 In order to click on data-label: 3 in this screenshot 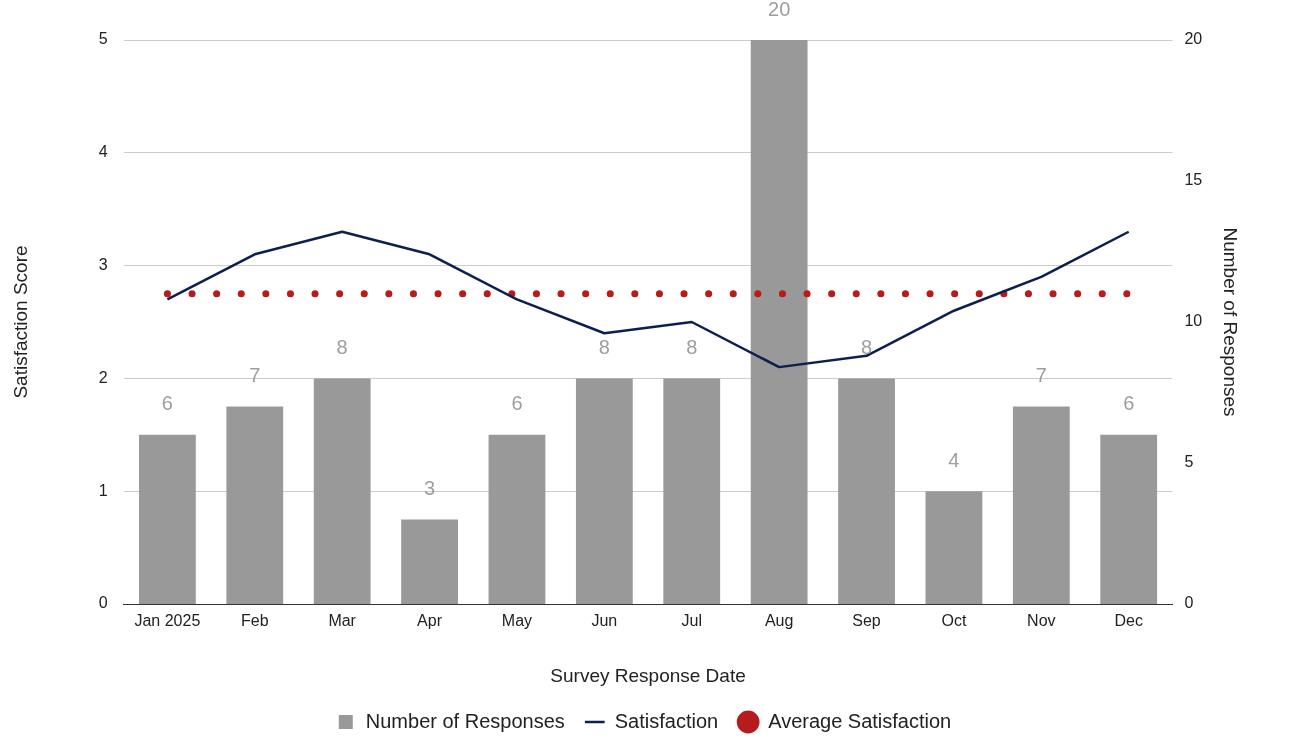, I will do `click(430, 487)`.